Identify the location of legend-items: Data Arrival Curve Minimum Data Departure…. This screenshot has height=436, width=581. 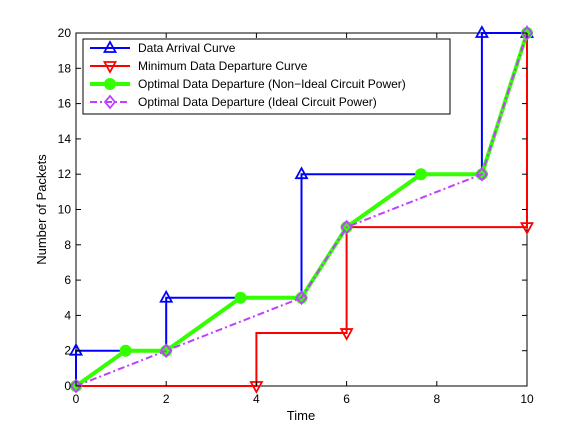
(248, 75).